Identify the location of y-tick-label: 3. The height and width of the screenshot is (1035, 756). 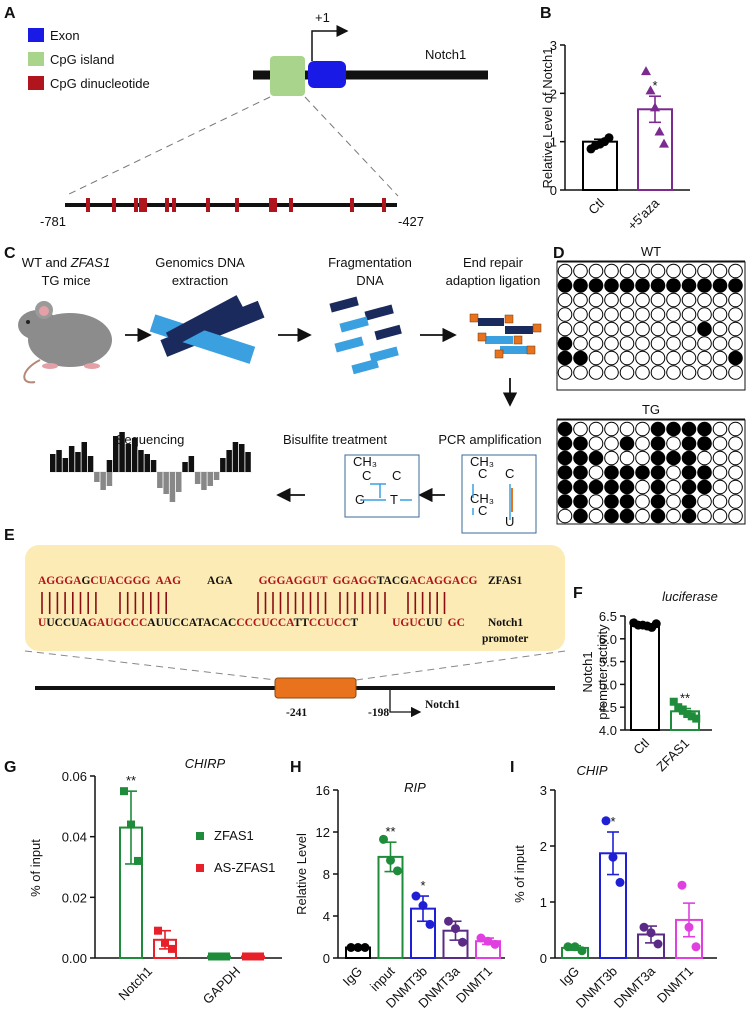
(553, 45).